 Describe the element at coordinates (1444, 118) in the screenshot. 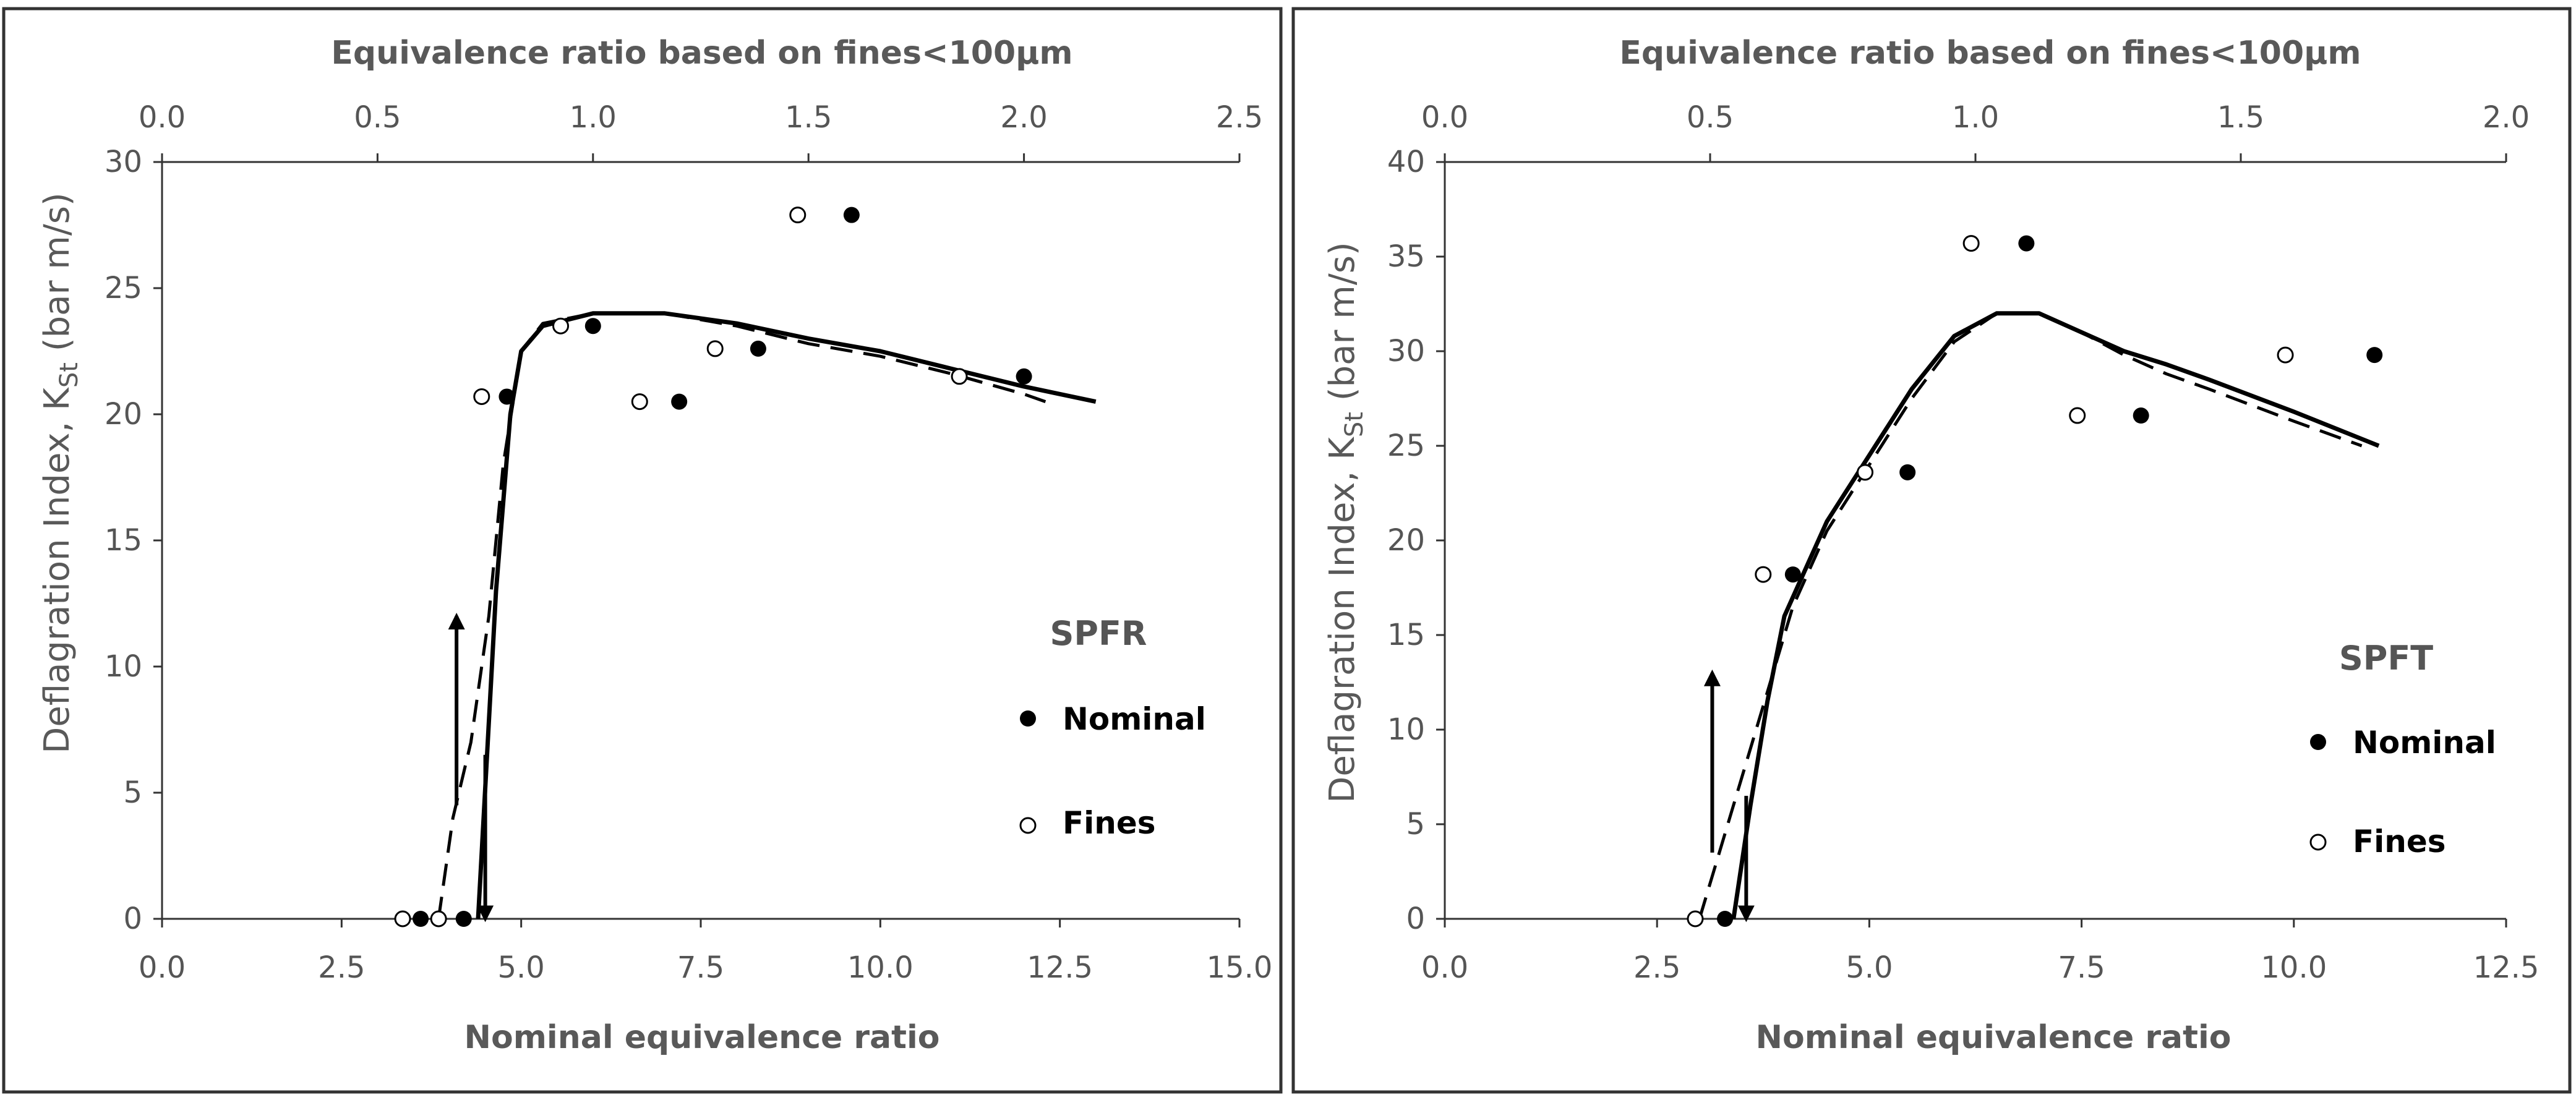

I see `top-tick-label: 0.0` at that location.